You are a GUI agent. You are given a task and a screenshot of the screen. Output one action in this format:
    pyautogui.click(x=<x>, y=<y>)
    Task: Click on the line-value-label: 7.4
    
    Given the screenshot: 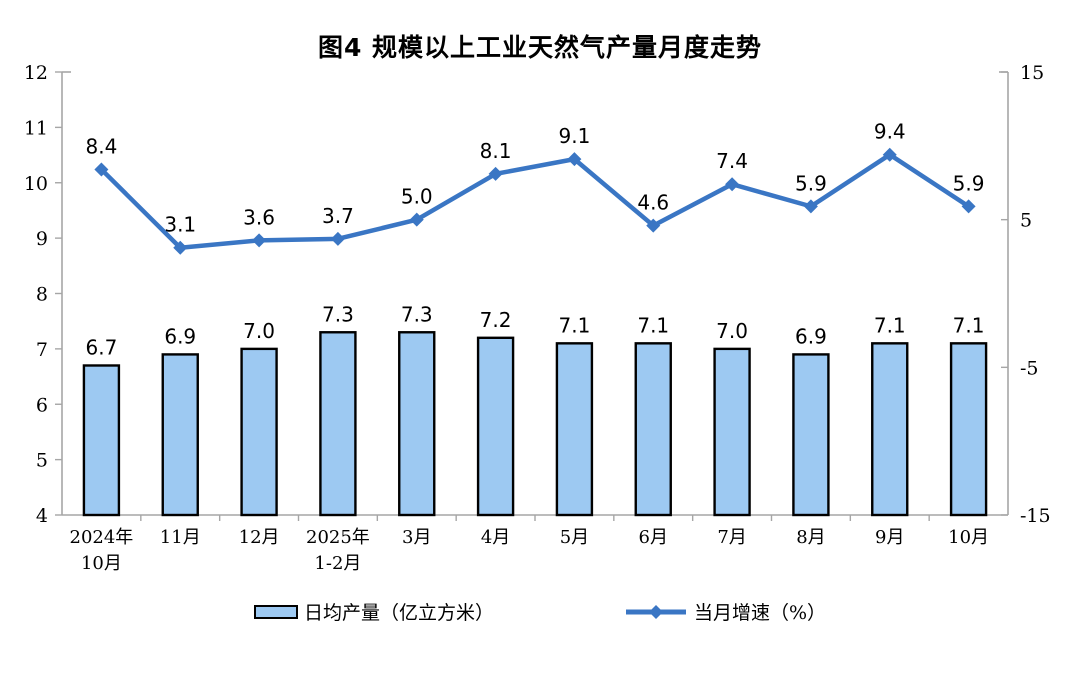 What is the action you would take?
    pyautogui.click(x=732, y=161)
    